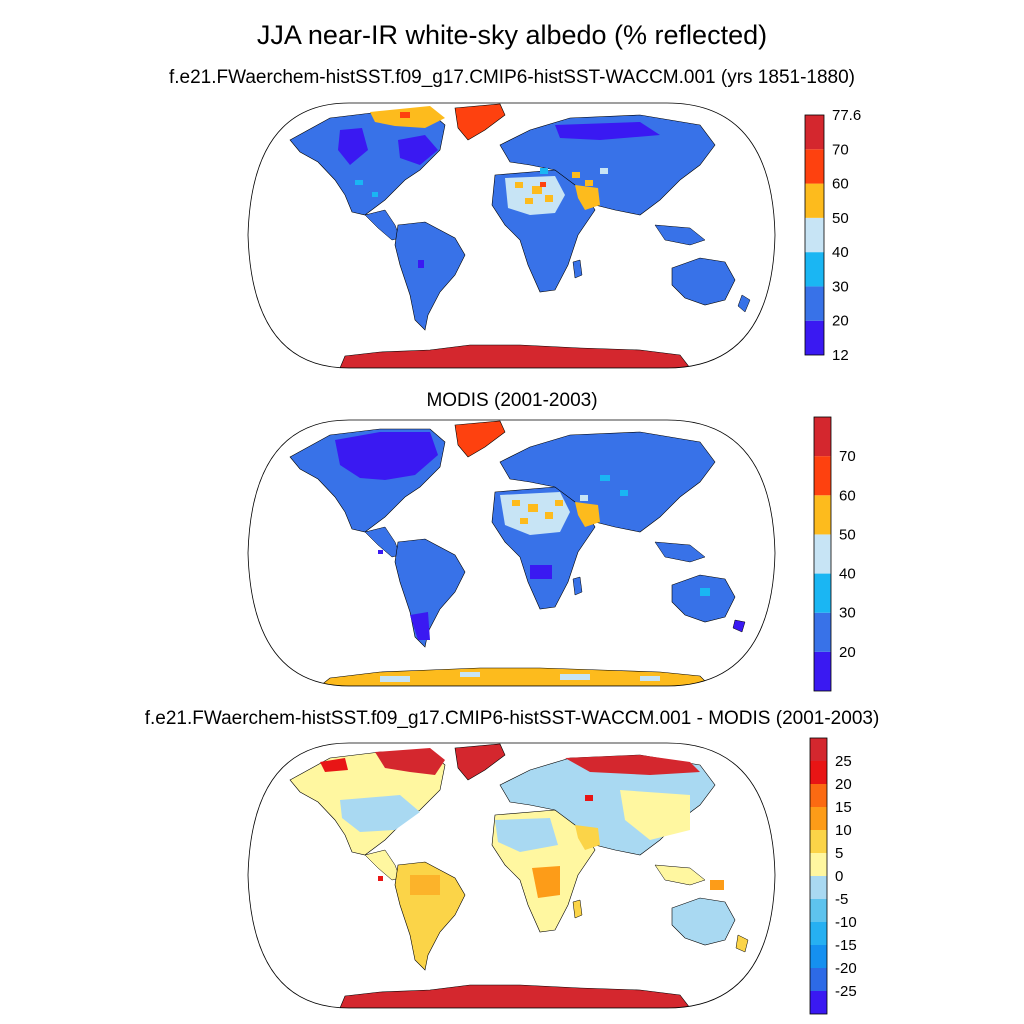 The image size is (1024, 1024). Describe the element at coordinates (843, 761) in the screenshot. I see `colorbar-tick-label: 25` at that location.